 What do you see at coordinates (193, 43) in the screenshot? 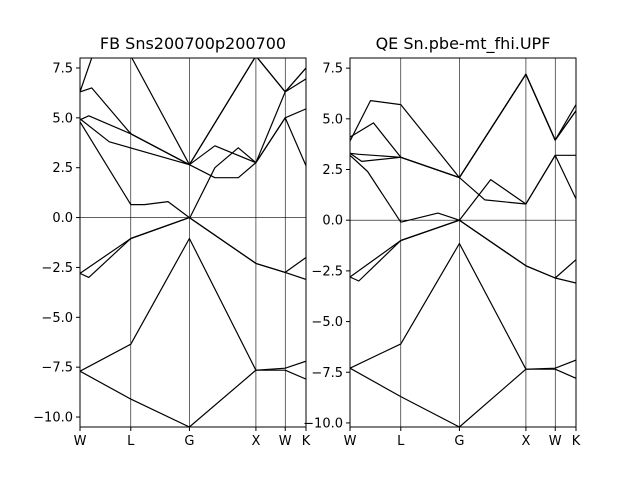
I see `chart-title: FB Sns200700p200700` at bounding box center [193, 43].